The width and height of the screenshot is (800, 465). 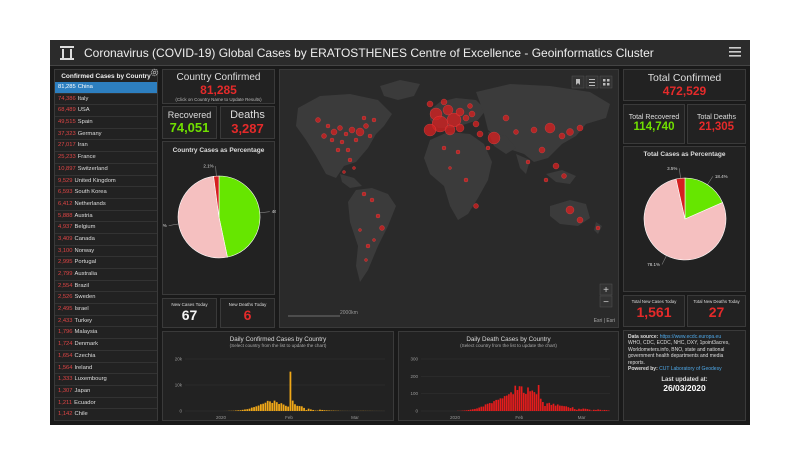 What do you see at coordinates (247, 304) in the screenshot?
I see `country-new-deaths-label: New Deaths Today` at bounding box center [247, 304].